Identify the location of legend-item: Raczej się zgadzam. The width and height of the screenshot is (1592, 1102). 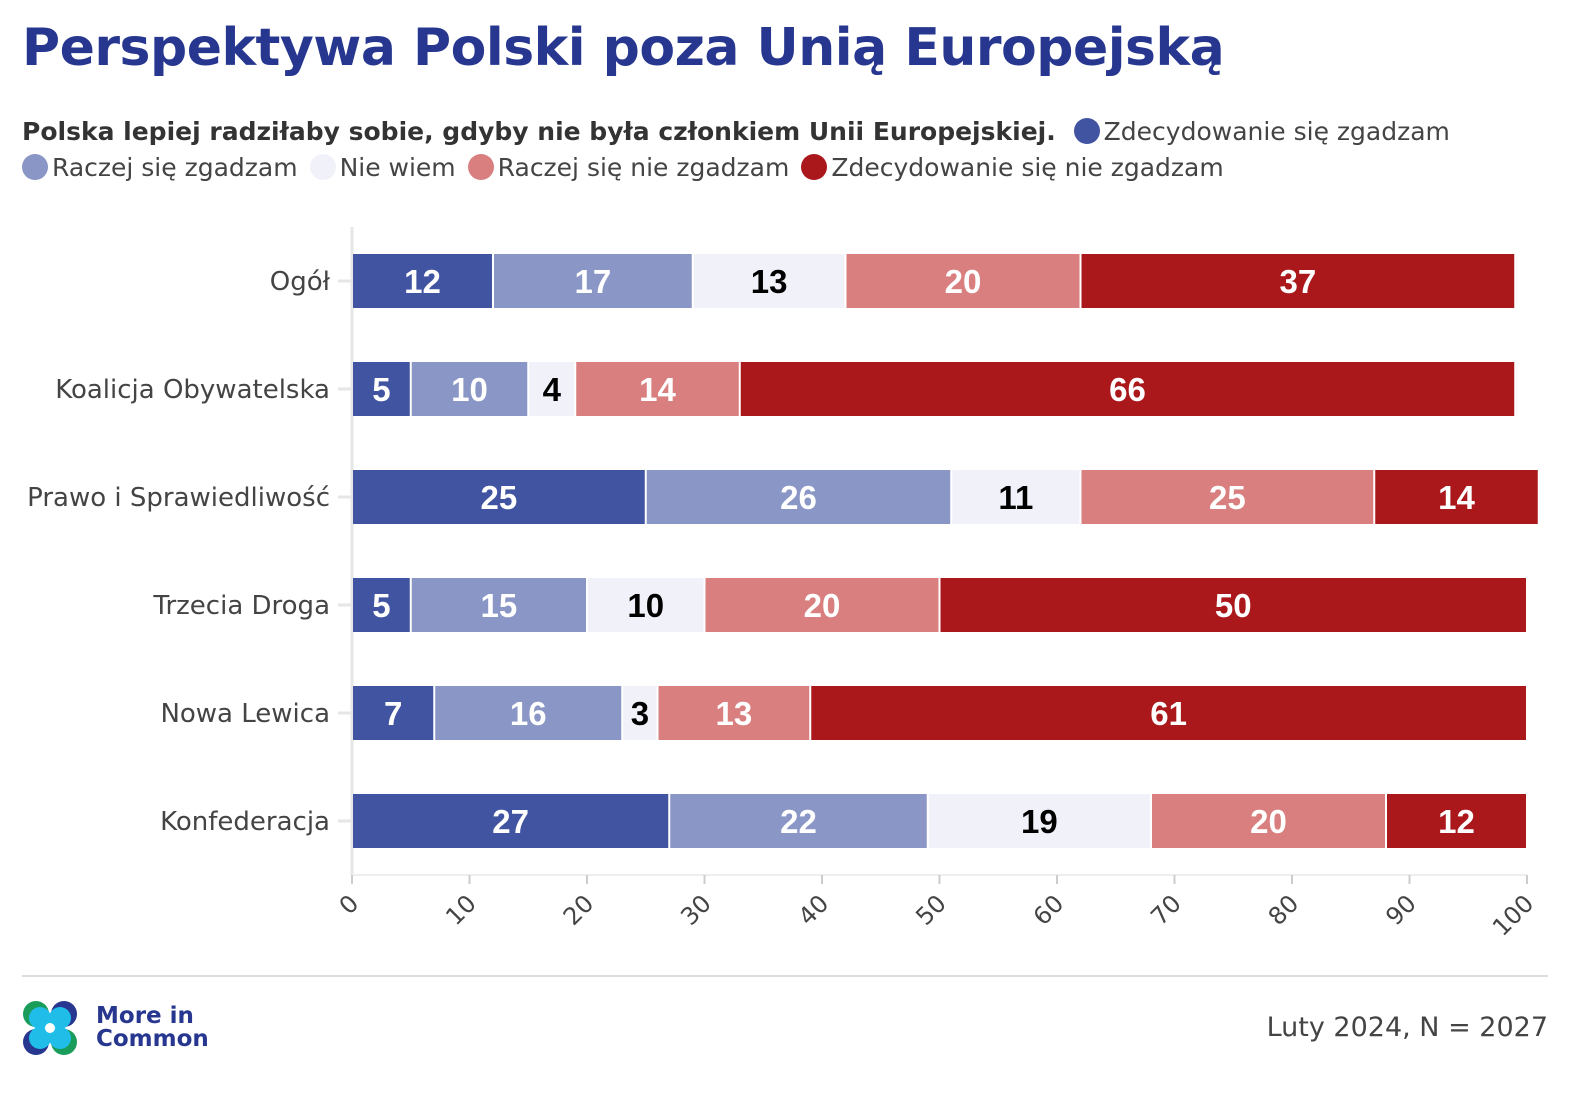
(160, 168).